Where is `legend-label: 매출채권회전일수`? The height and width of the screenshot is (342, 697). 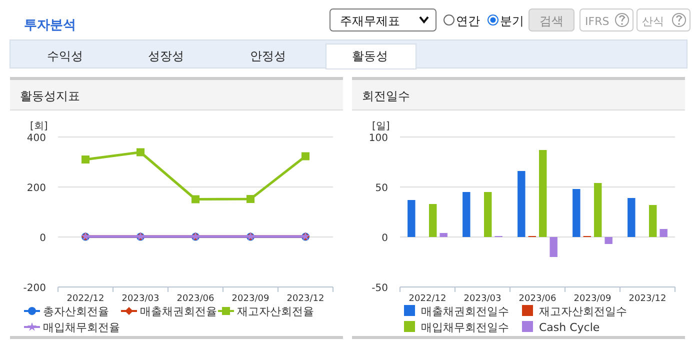 legend-label: 매출채권회전일수 is located at coordinates (465, 311).